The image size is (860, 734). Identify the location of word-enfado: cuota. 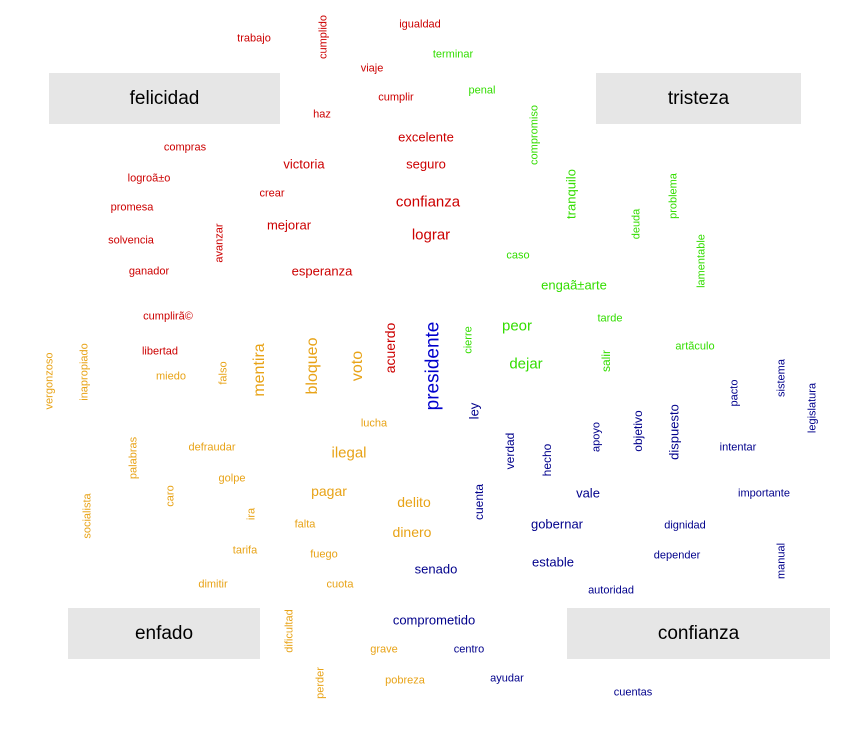
(340, 584).